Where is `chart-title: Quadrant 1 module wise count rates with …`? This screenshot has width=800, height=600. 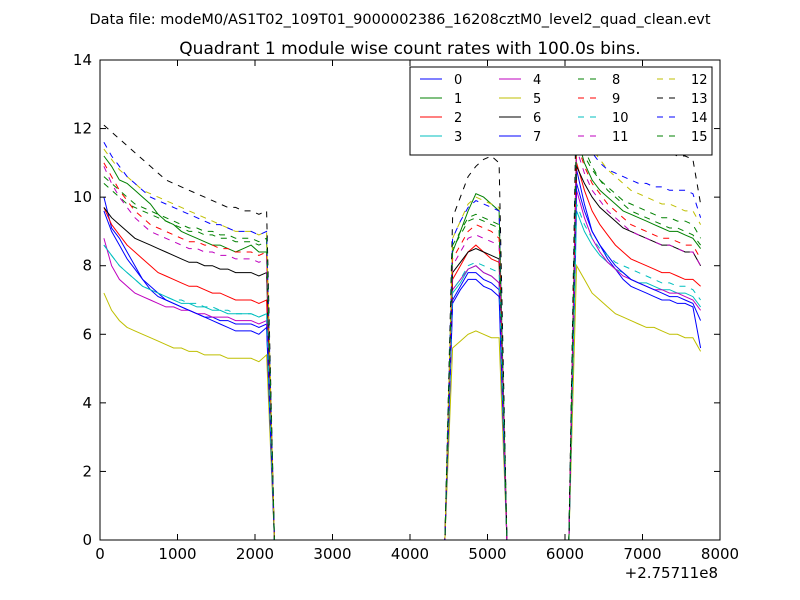 chart-title: Quadrant 1 module wise count rates with … is located at coordinates (409, 49).